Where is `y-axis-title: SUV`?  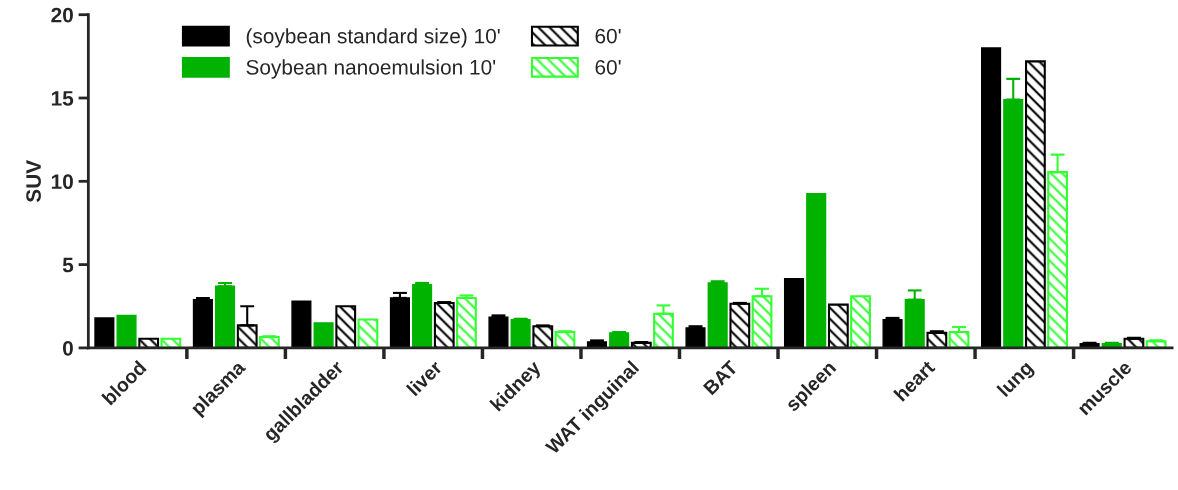
y-axis-title: SUV is located at coordinates (33, 181).